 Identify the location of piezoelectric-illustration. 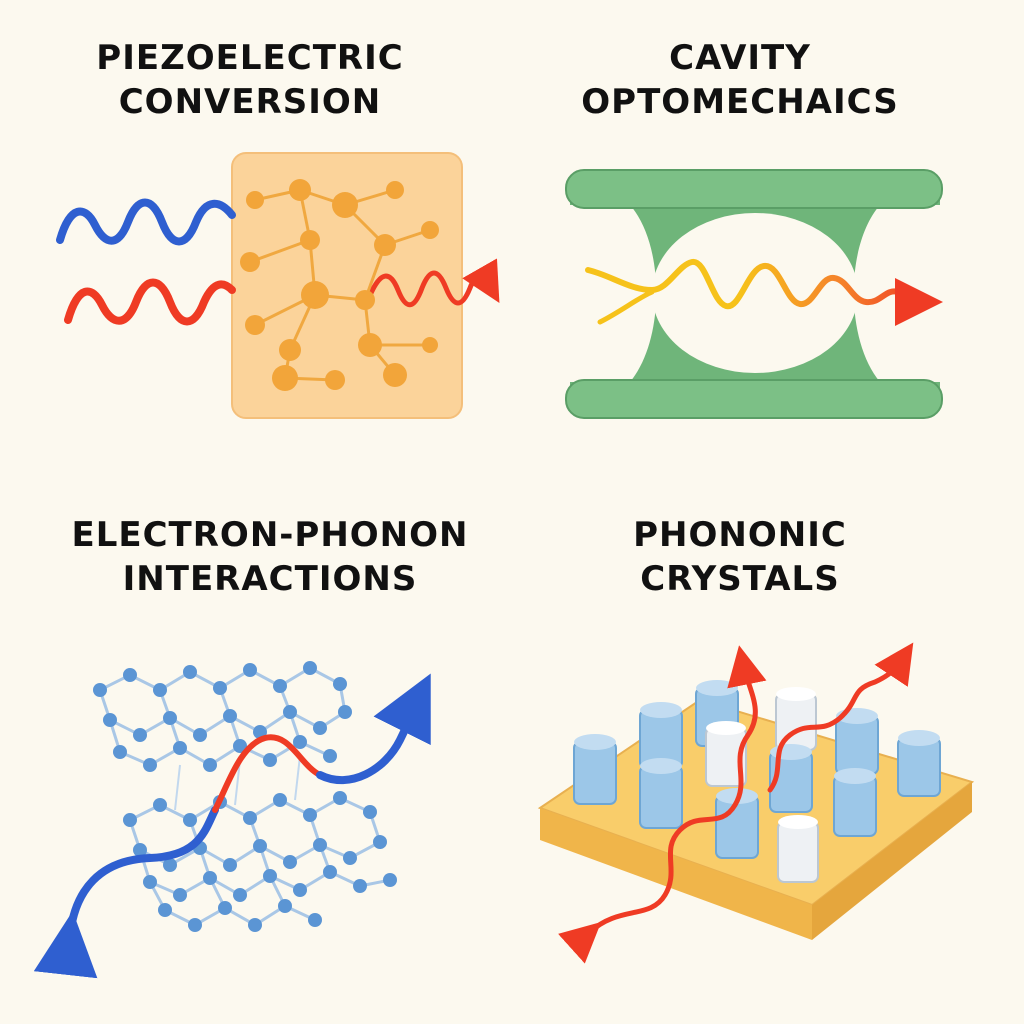
(278, 285).